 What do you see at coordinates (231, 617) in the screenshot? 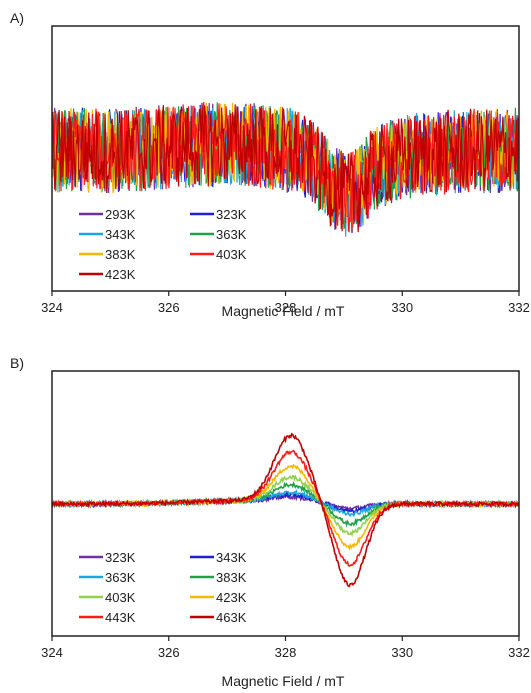
I see `panel-b-legend-label-463K: 463K` at bounding box center [231, 617].